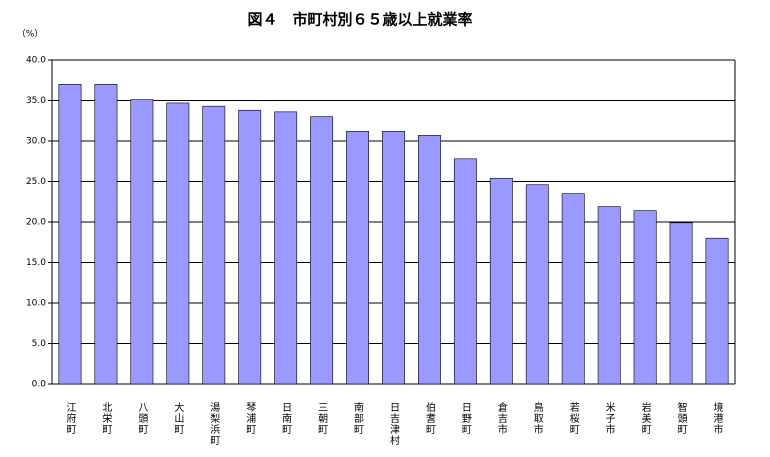 The image size is (770, 457). Describe the element at coordinates (359, 20) in the screenshot. I see `chart-title: 図４ 市町村別６５歳以上就業率` at that location.